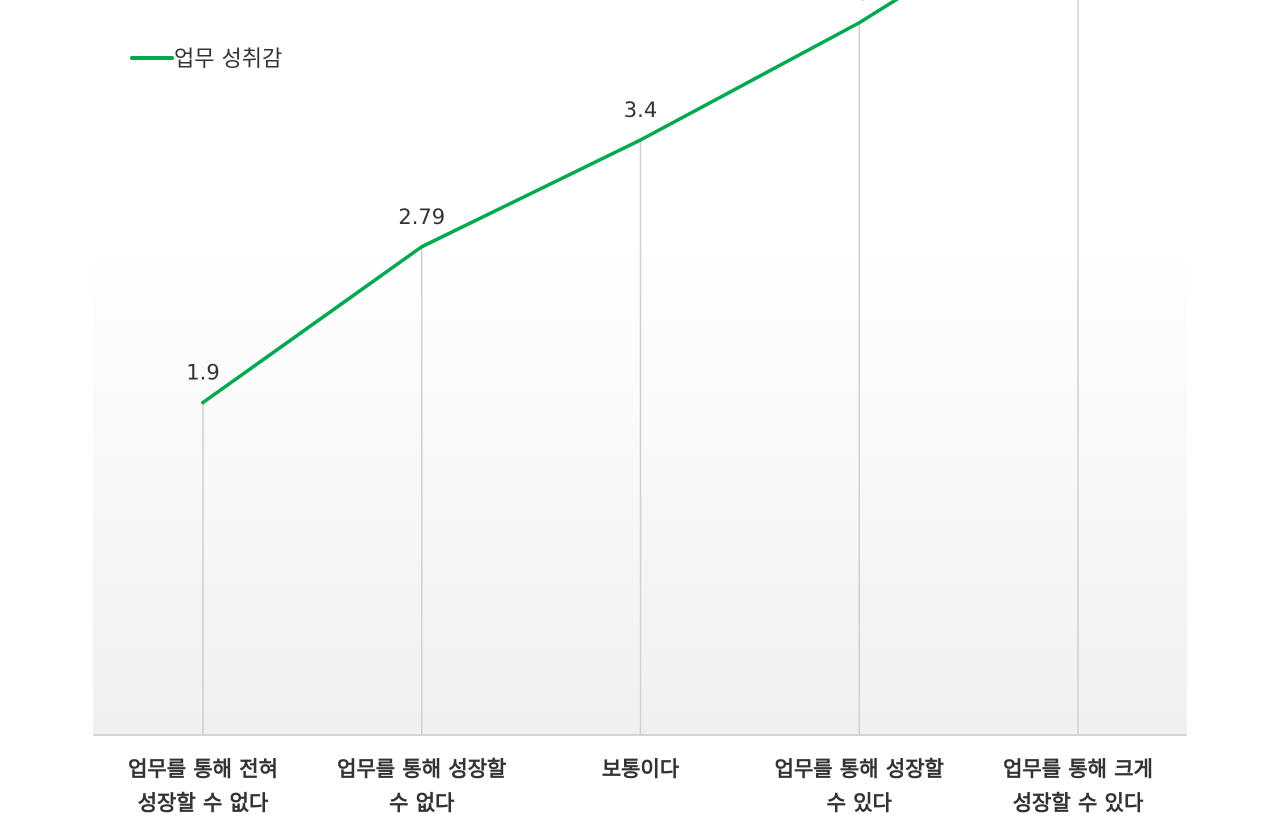 The width and height of the screenshot is (1280, 826). Describe the element at coordinates (422, 803) in the screenshot. I see `x-tick-label-1-line-1: 수 없다` at that location.